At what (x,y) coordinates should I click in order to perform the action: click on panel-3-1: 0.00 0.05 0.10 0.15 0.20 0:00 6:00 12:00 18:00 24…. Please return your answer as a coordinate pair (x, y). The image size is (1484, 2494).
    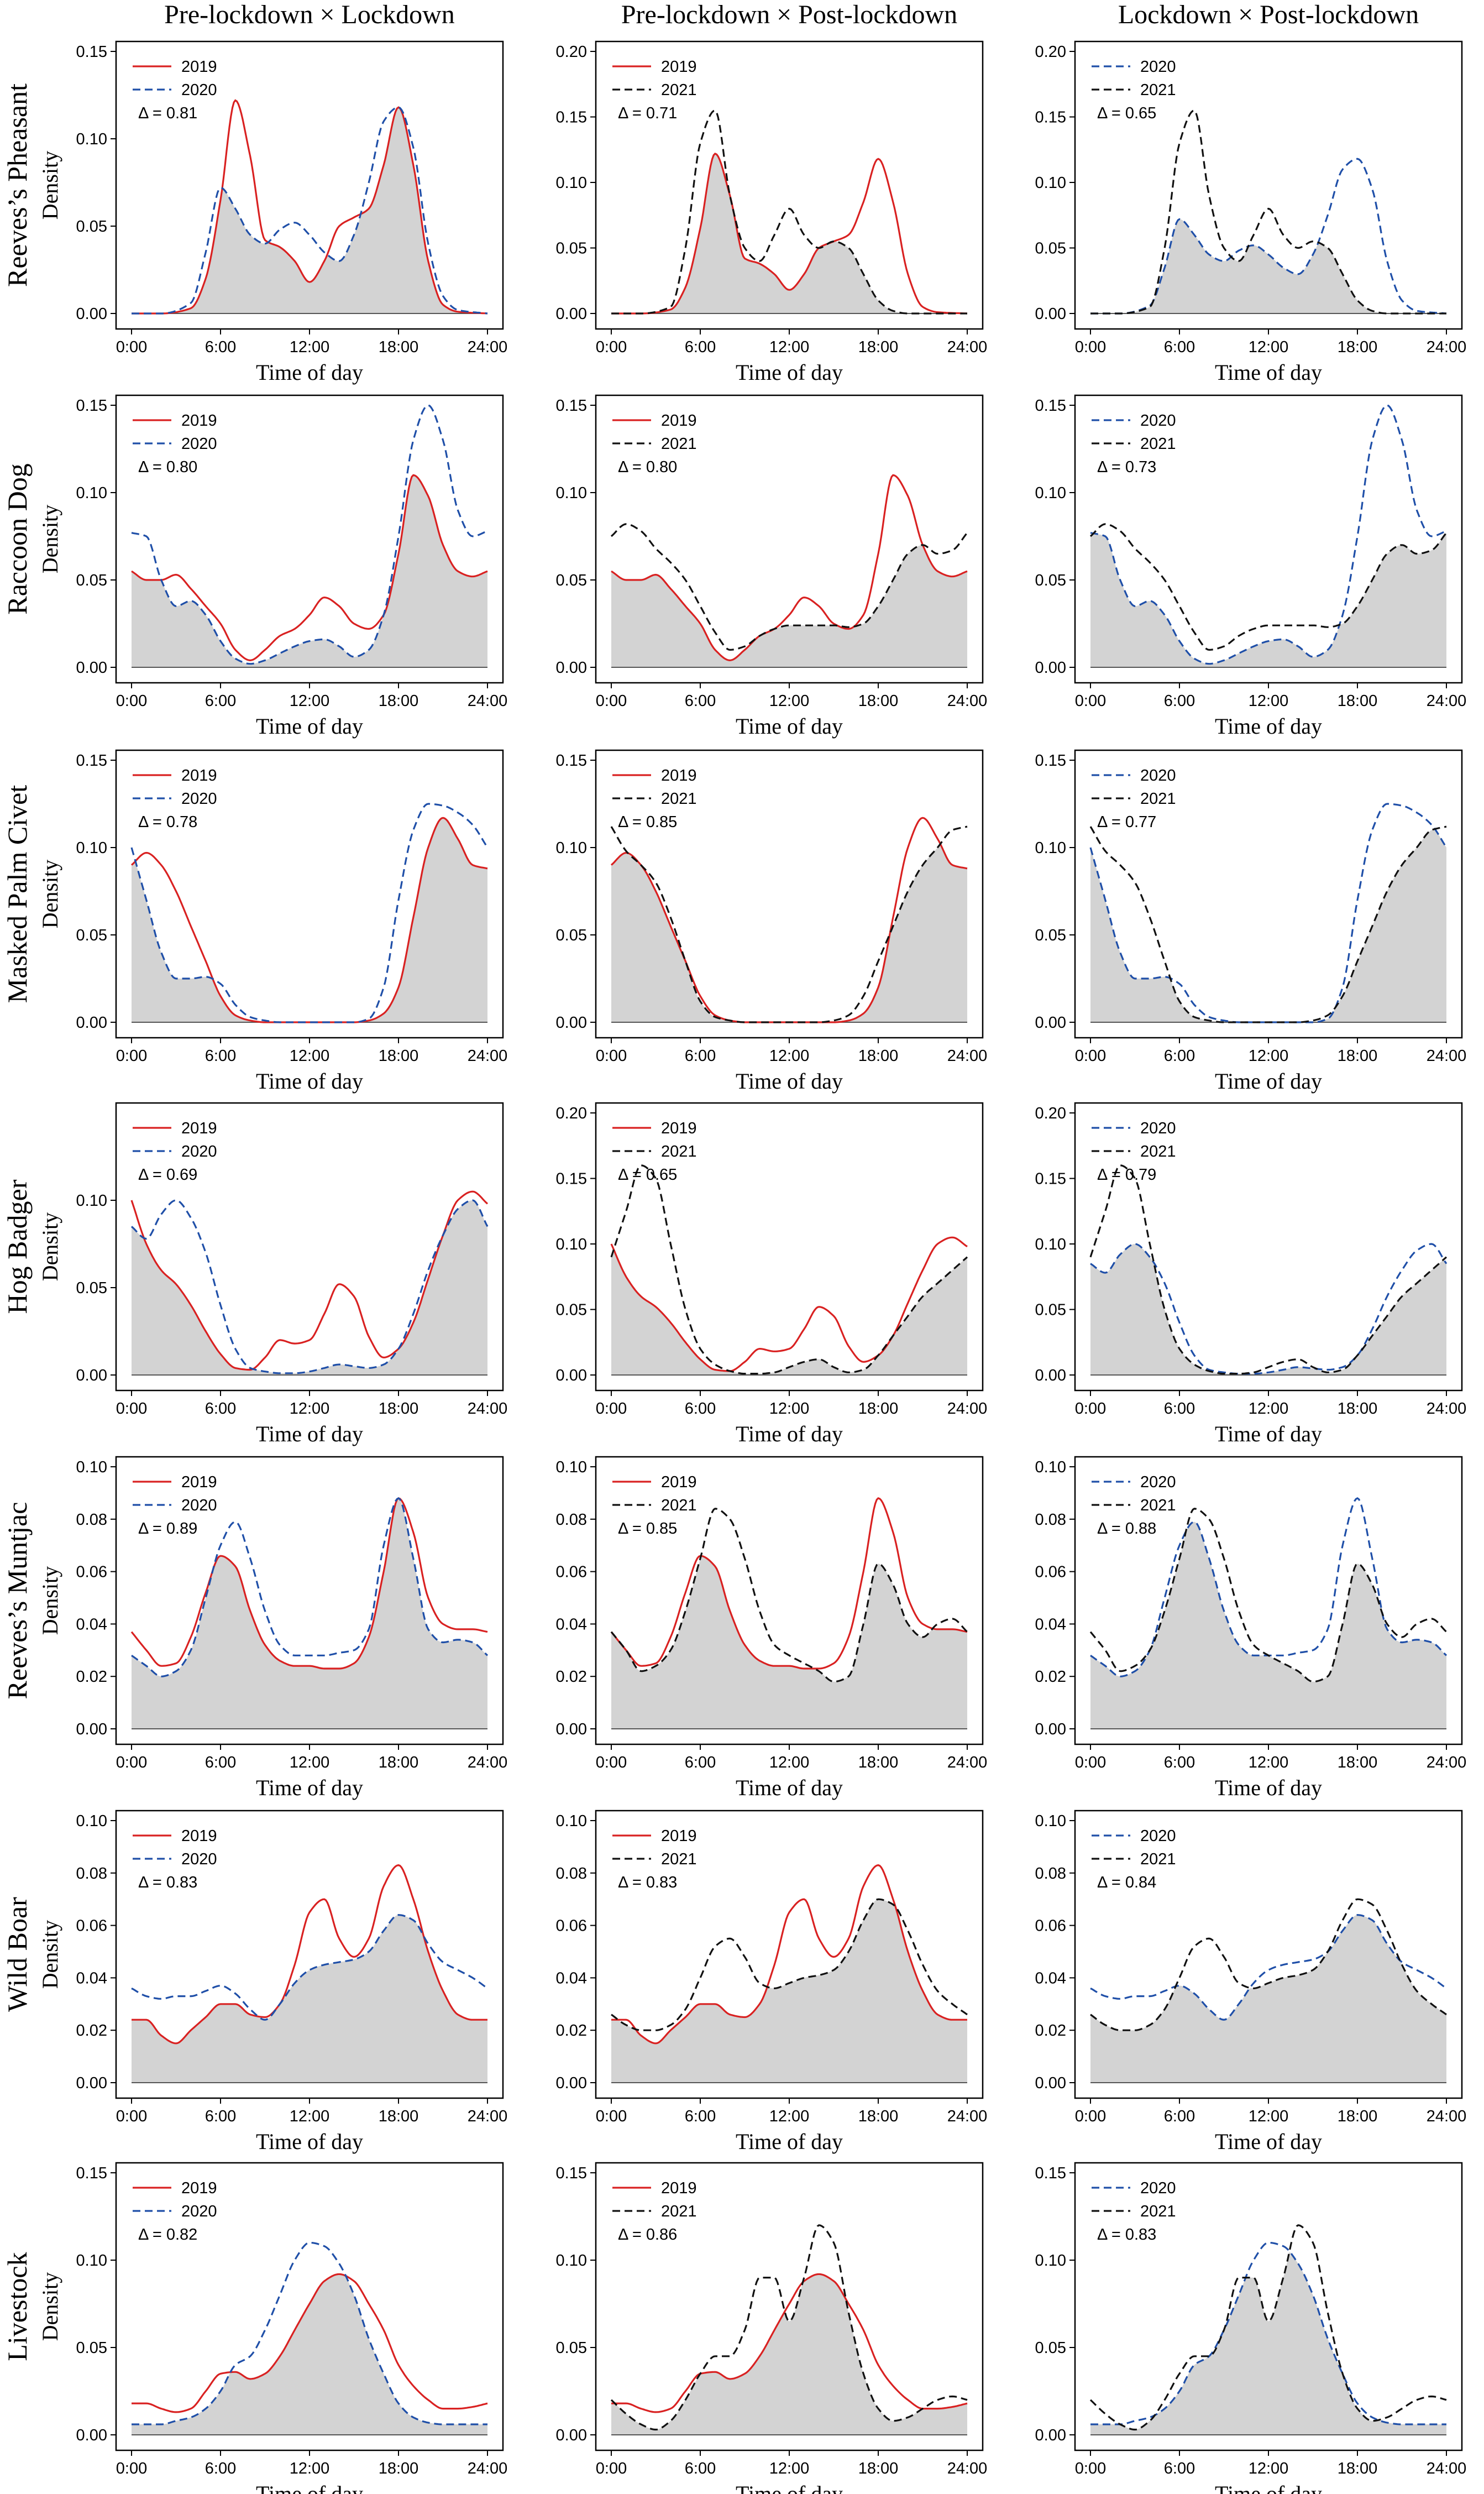
    Looking at the image, I should click on (771, 1274).